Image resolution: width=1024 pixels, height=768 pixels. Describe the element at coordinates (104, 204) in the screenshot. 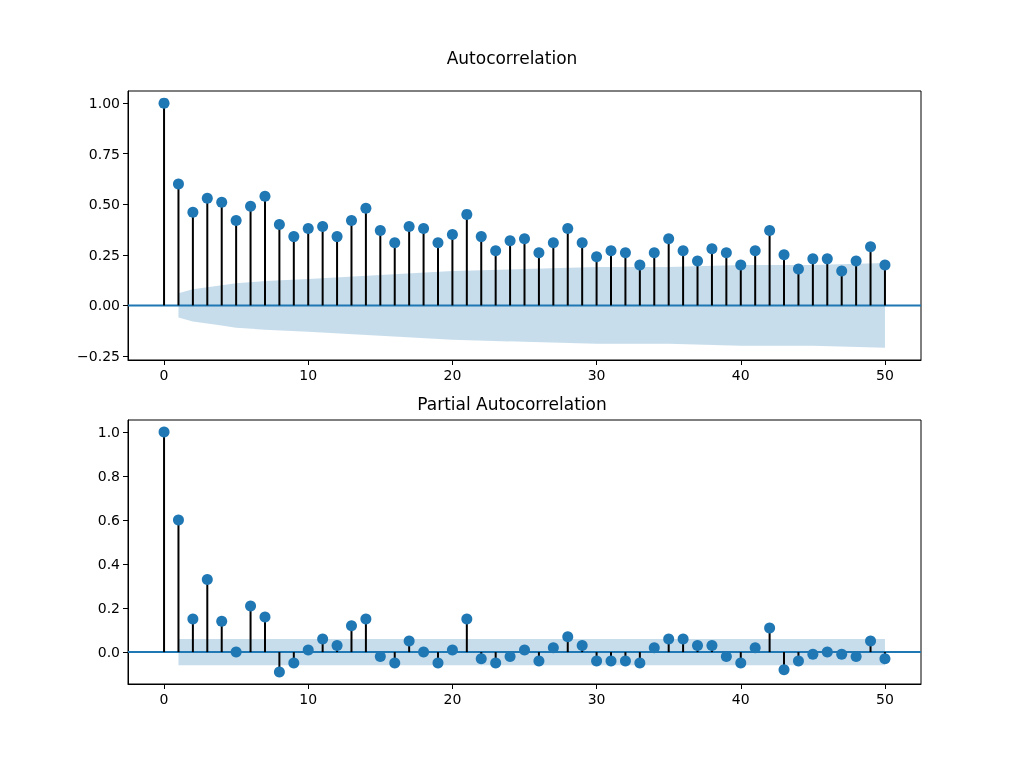

I see `y-tick-label: 0.50` at that location.